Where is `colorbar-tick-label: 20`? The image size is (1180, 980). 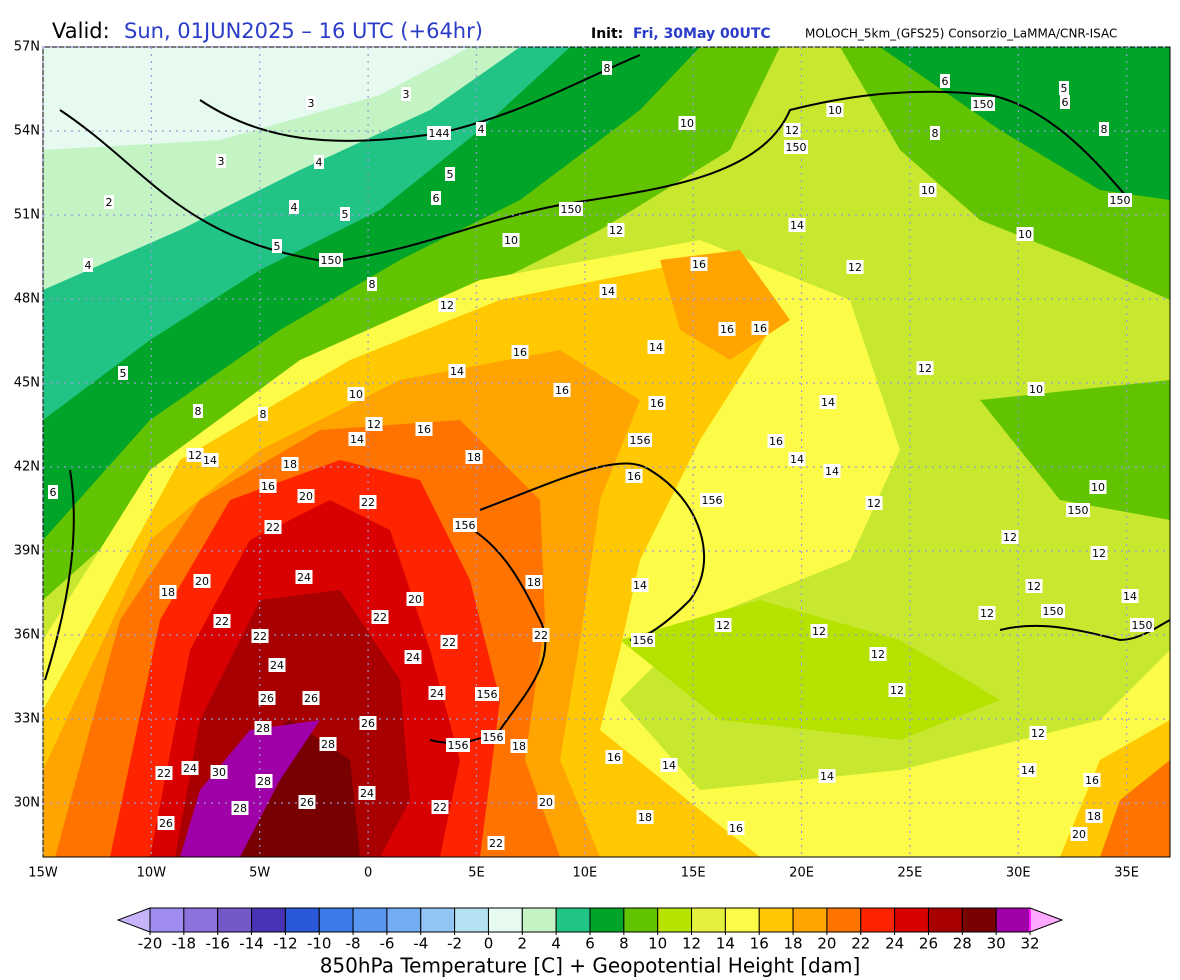 colorbar-tick-label: 20 is located at coordinates (826, 944).